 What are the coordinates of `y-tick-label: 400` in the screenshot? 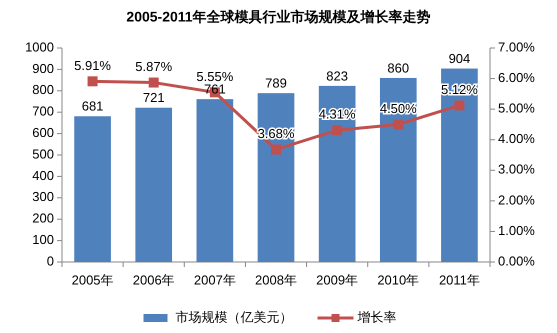 It's located at (43, 175).